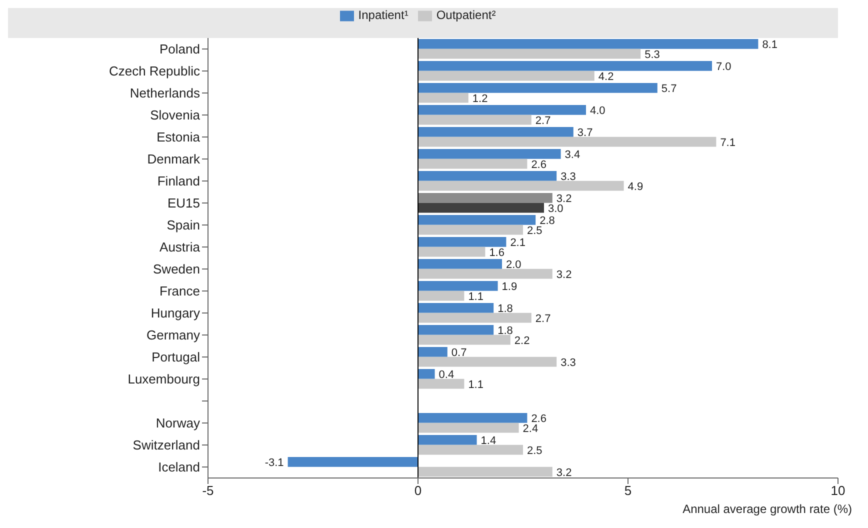 Image resolution: width=868 pixels, height=528 pixels. I want to click on y-tick-label: Luxembourg, so click(164, 379).